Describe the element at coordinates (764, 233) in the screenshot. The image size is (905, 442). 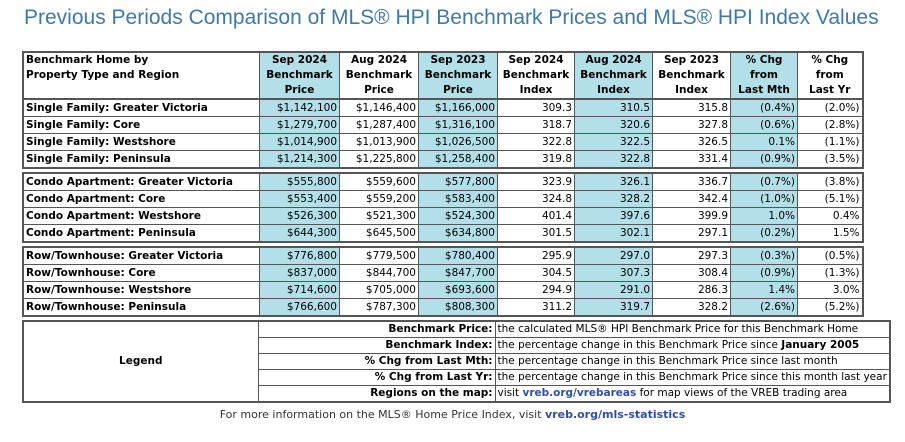
I see `table-cell: (0.2%)` at that location.